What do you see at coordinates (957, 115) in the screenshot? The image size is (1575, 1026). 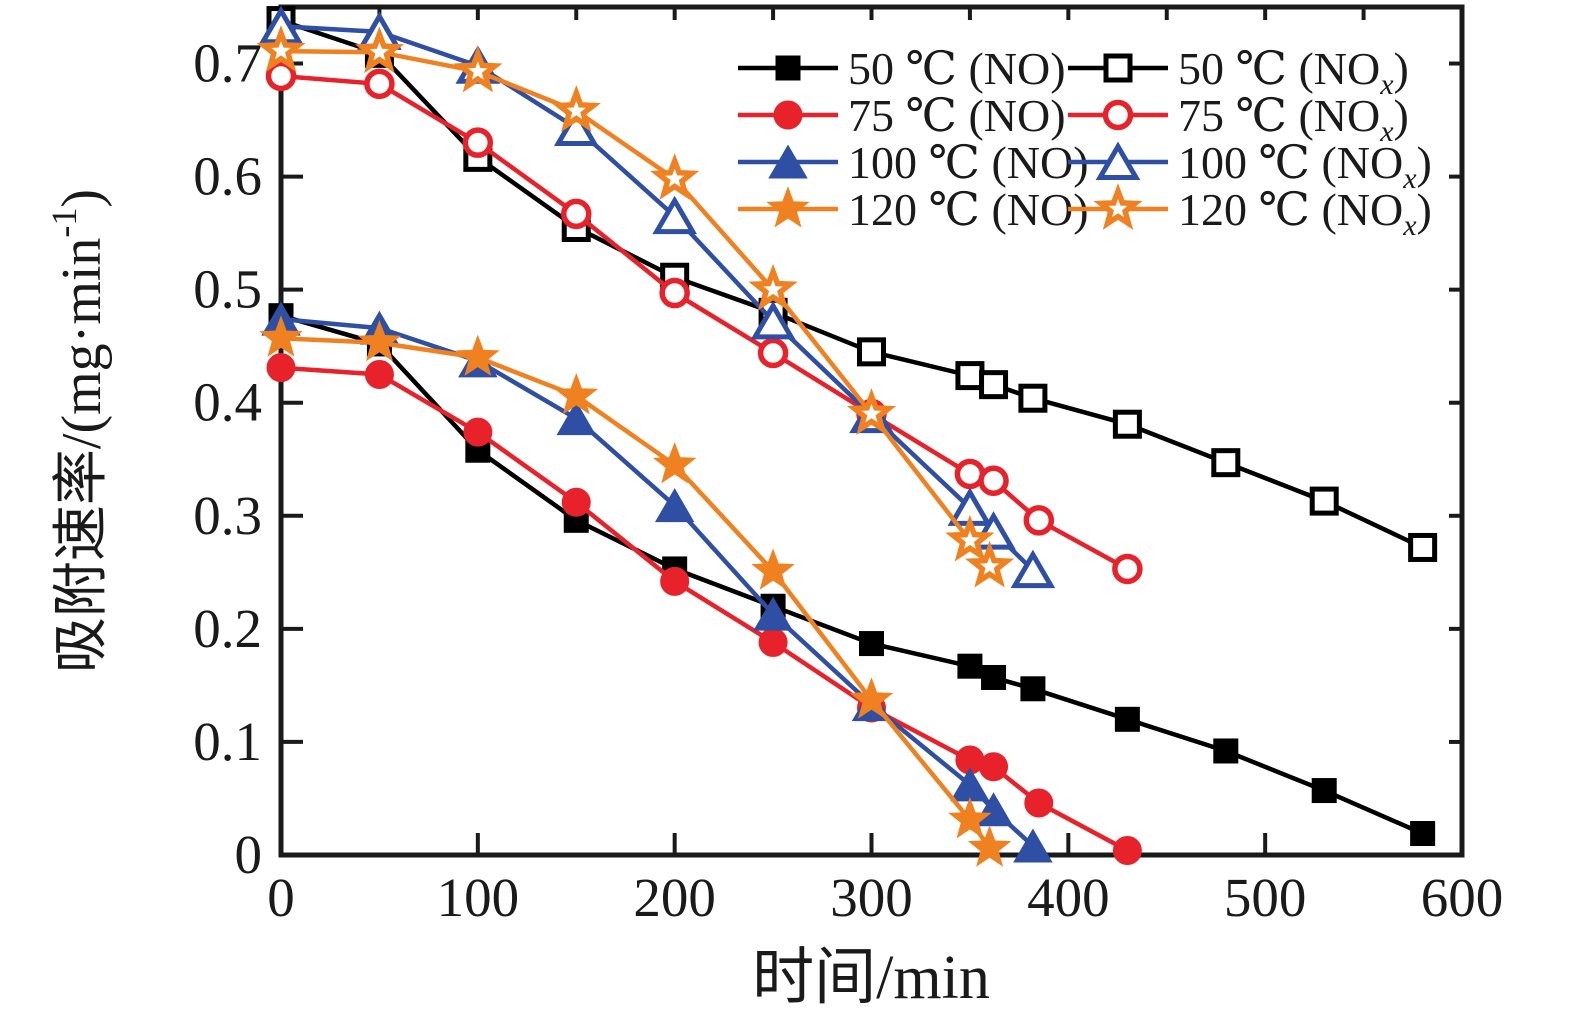 I see `legend-label-75c-no: 75 ℃ (NO)` at bounding box center [957, 115].